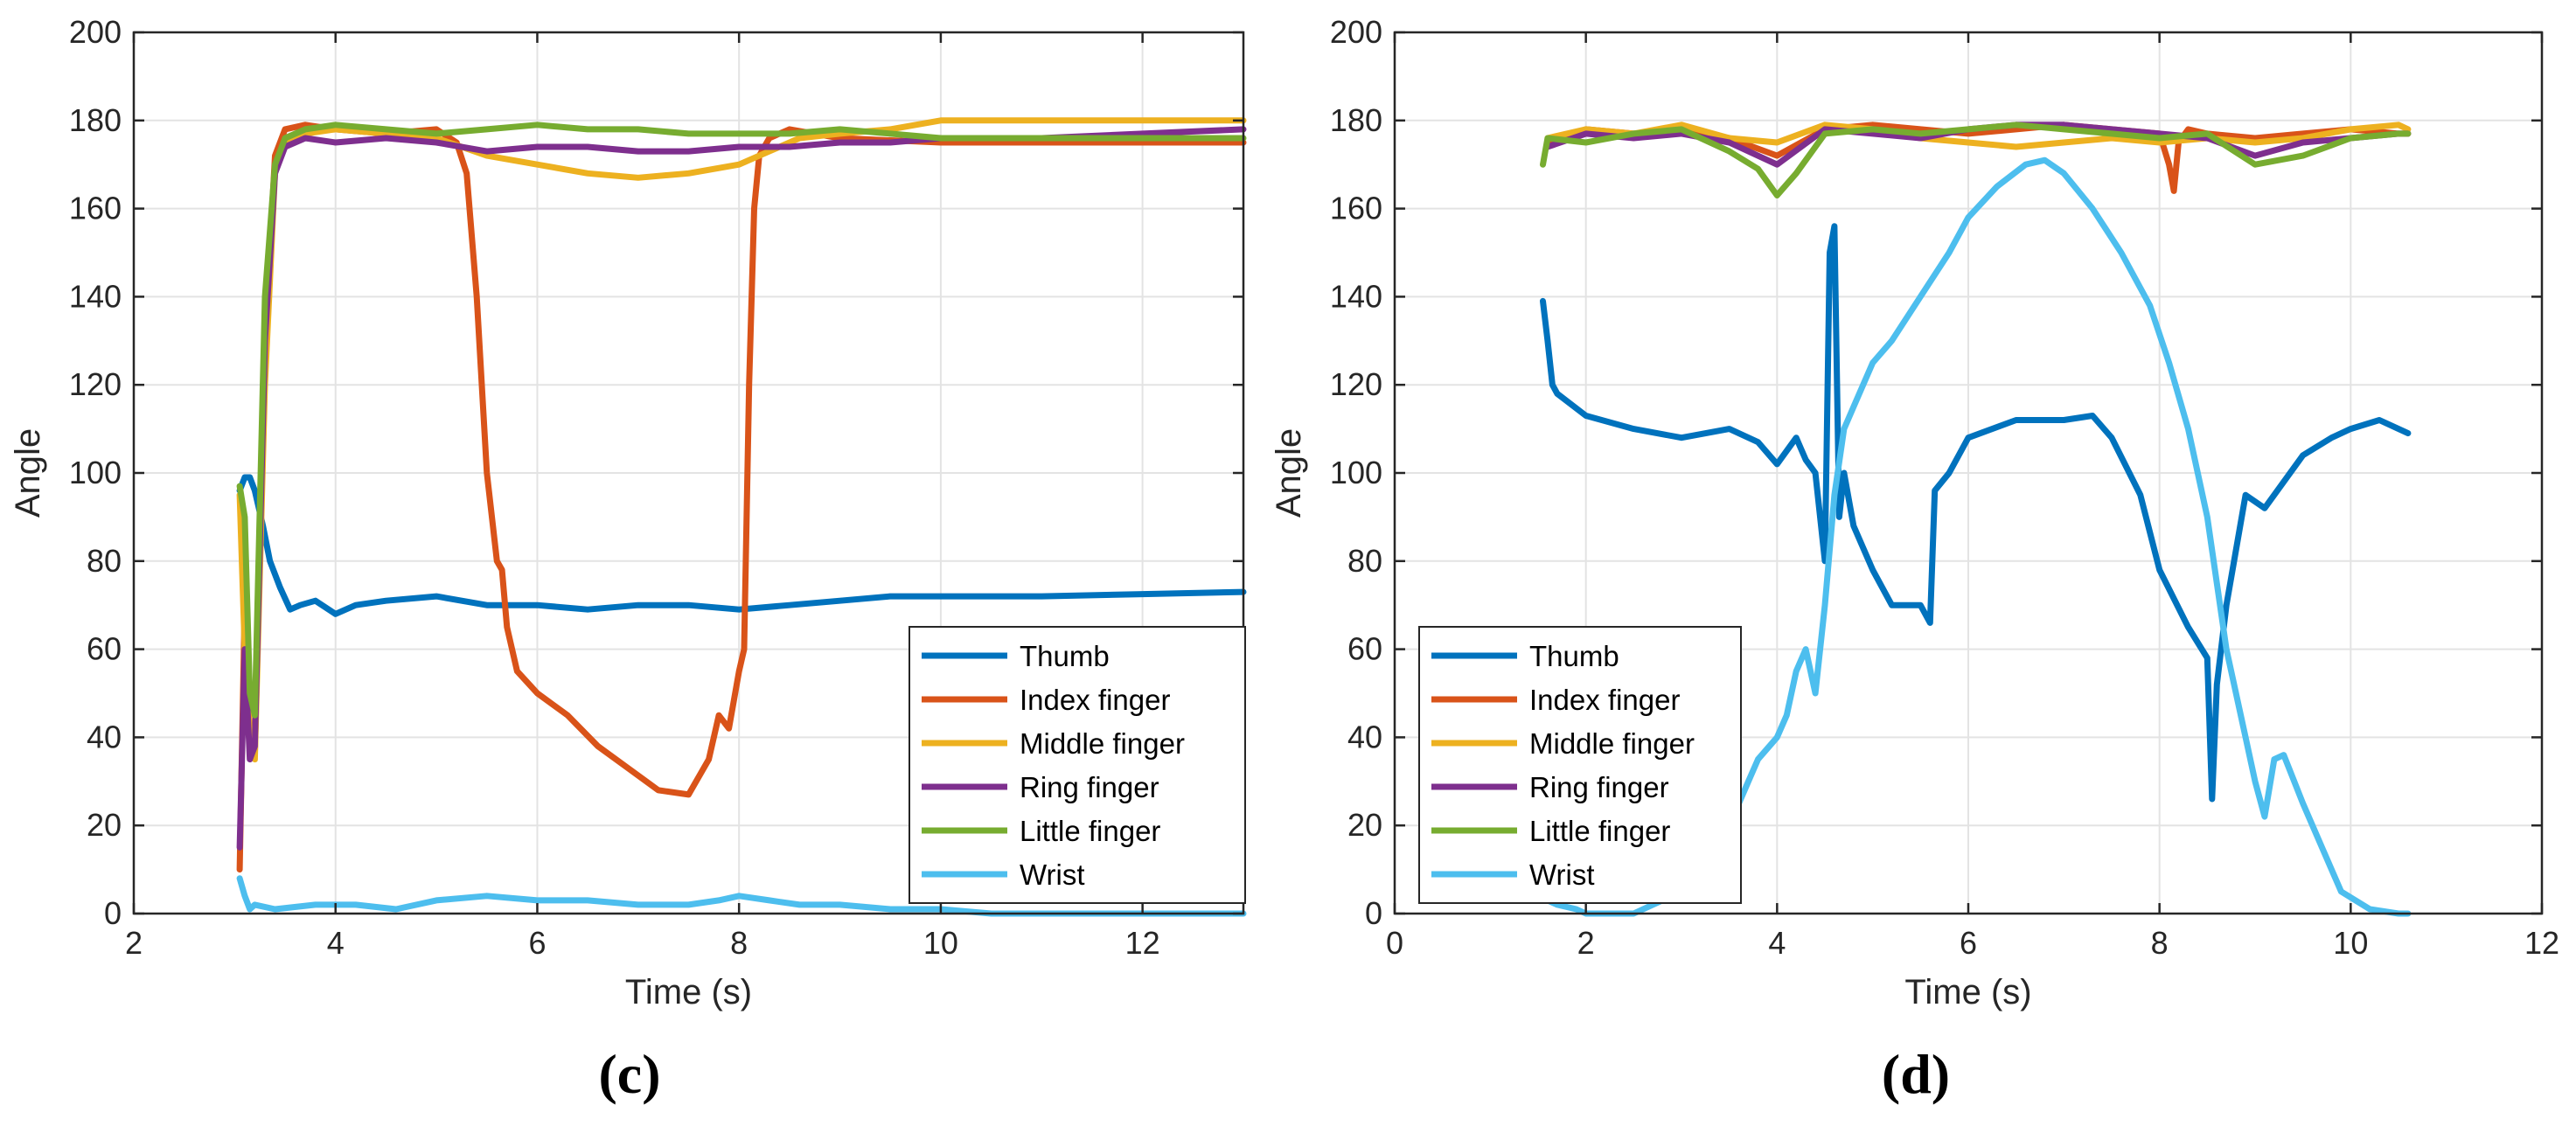  I want to click on series-line-little-finger, so click(1976, 160).